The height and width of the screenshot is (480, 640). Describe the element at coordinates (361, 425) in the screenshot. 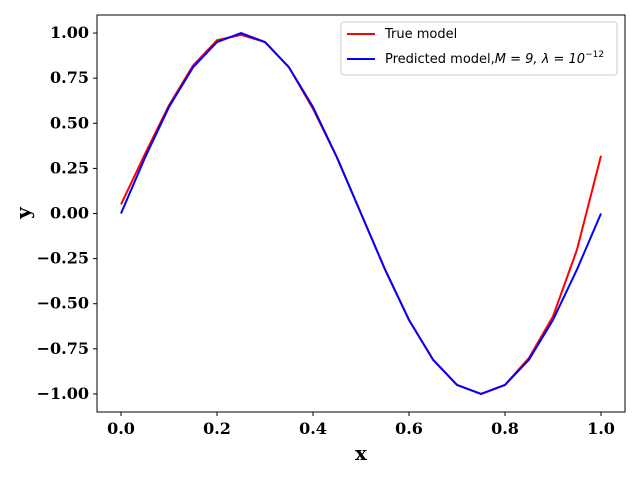

I see `x-axis-ticks: 0.0 0.2 0.4 0.6 0.8 1.0` at that location.